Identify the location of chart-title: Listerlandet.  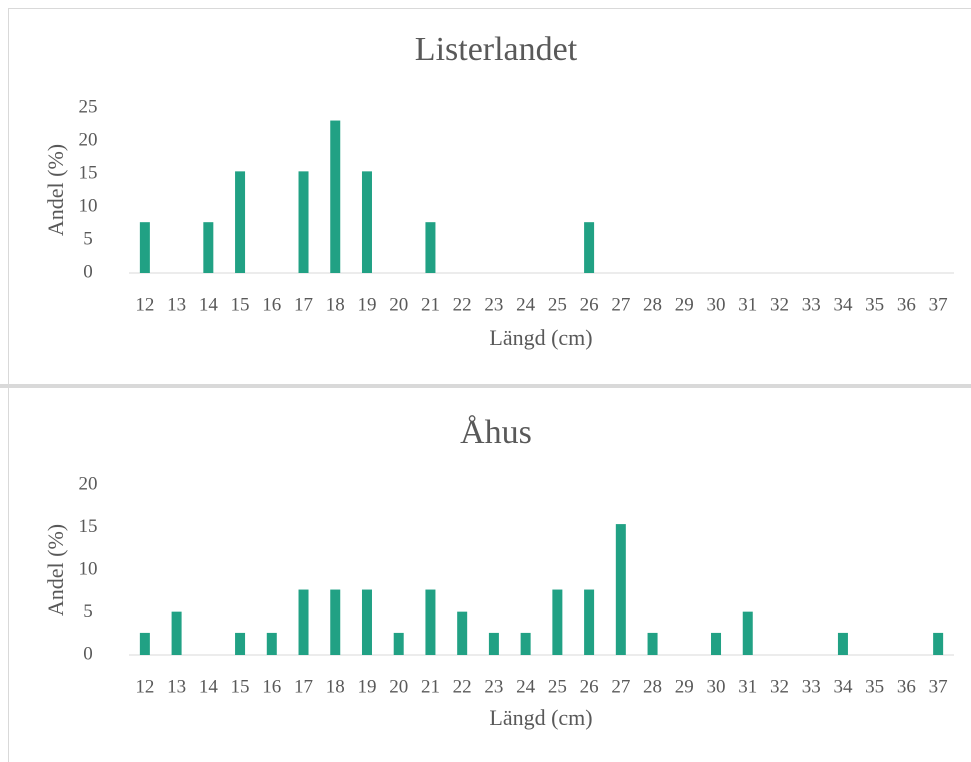
(496, 49).